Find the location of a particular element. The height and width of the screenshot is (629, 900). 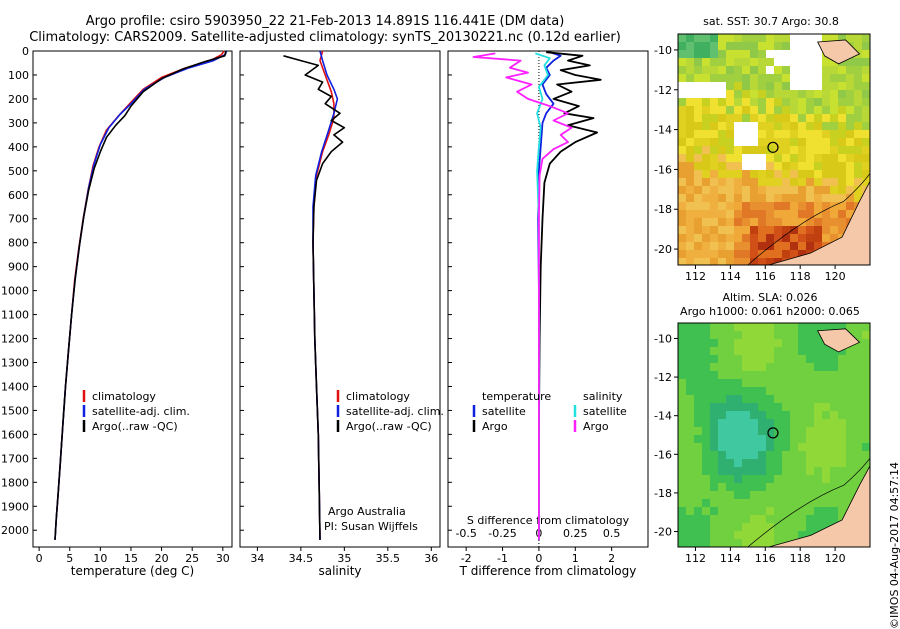

y-tick-label: 1200 is located at coordinates (15, 339).